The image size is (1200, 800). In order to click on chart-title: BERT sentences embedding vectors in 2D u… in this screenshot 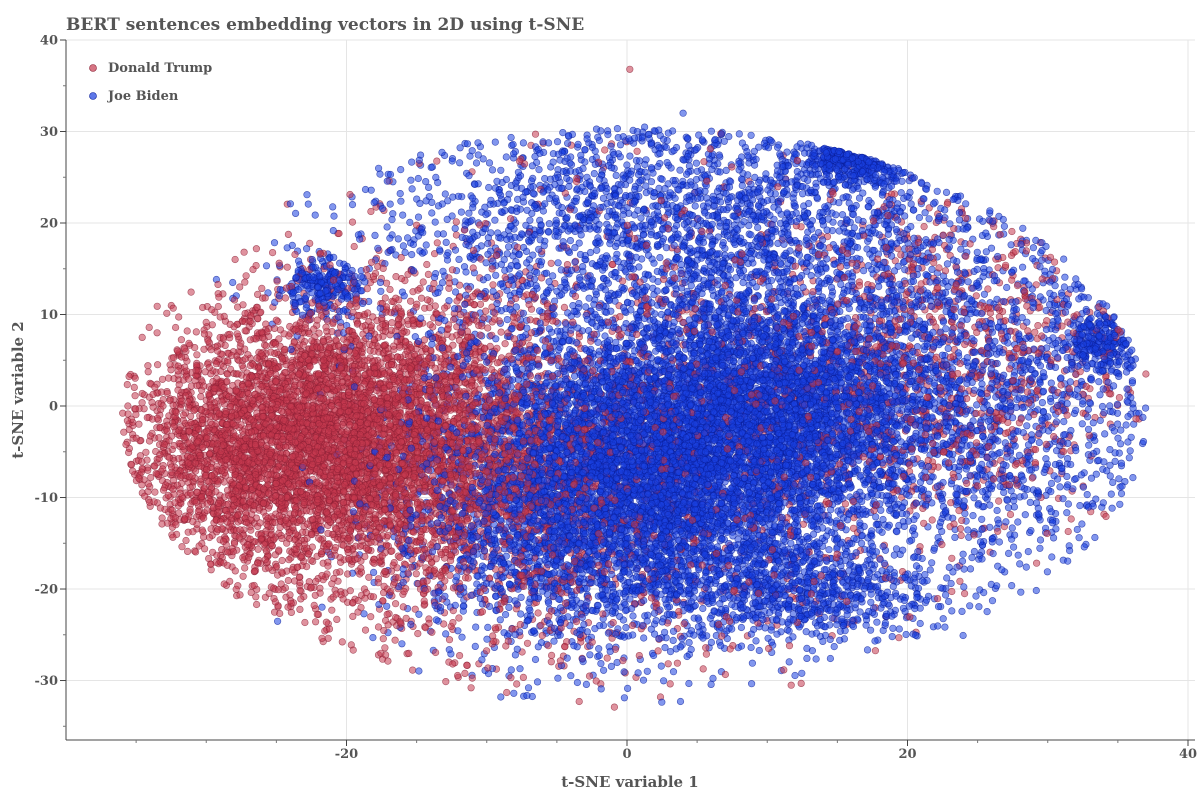, I will do `click(325, 25)`.